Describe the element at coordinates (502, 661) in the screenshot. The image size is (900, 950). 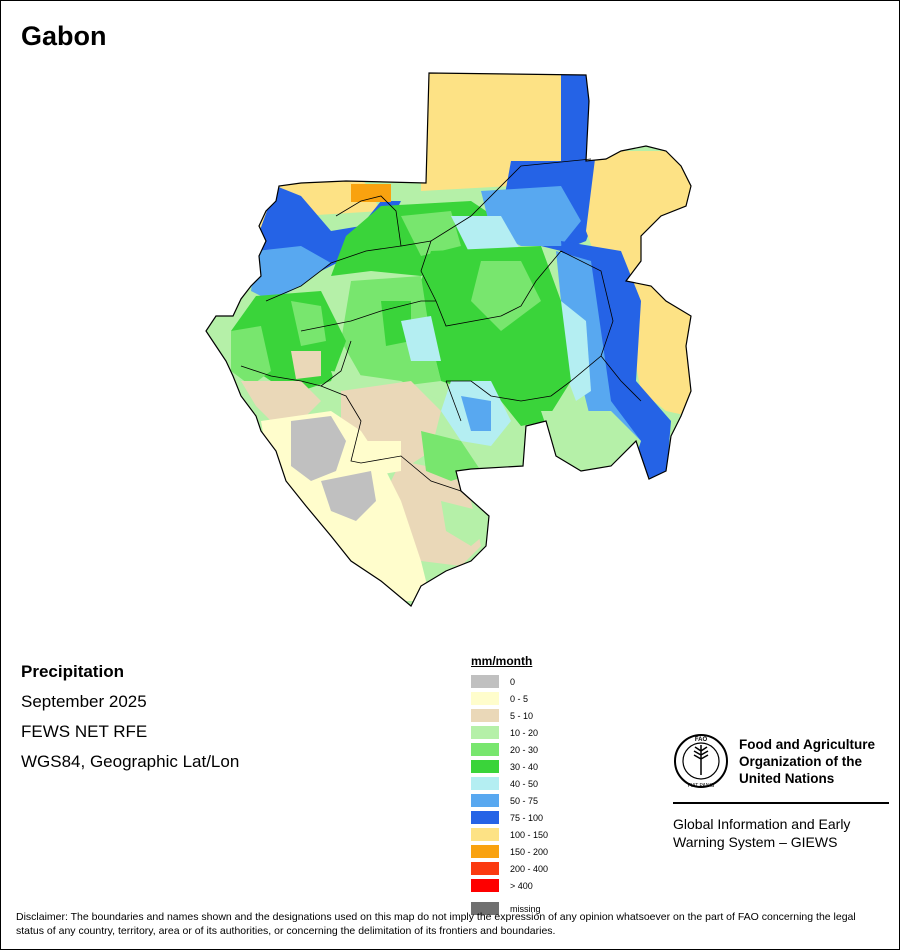
I see `legend-title: mm/month` at that location.